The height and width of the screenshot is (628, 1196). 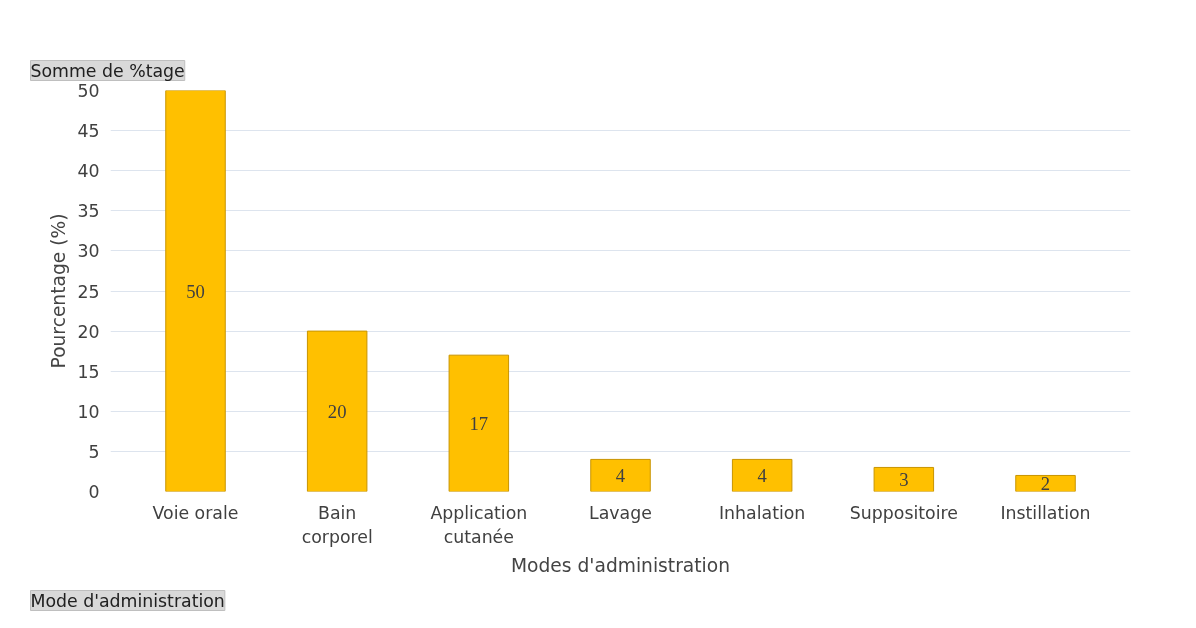 I want to click on x-tick-label: Lavage, so click(x=620, y=512).